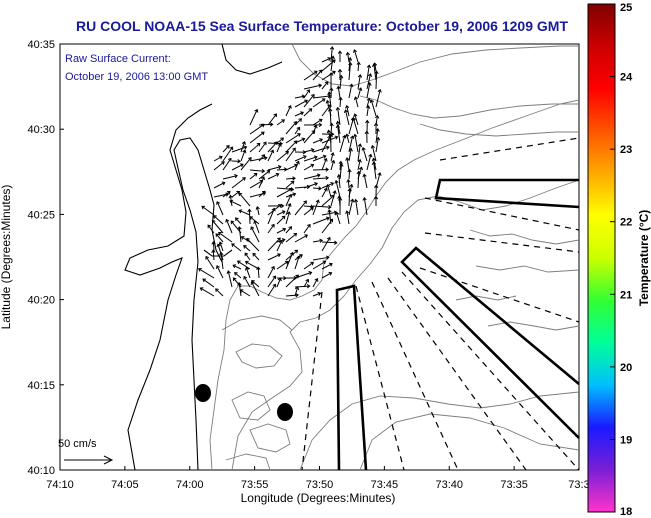  I want to click on colorbar-ticks: 25 24 23 22 21 20 19 18, so click(621, 260).